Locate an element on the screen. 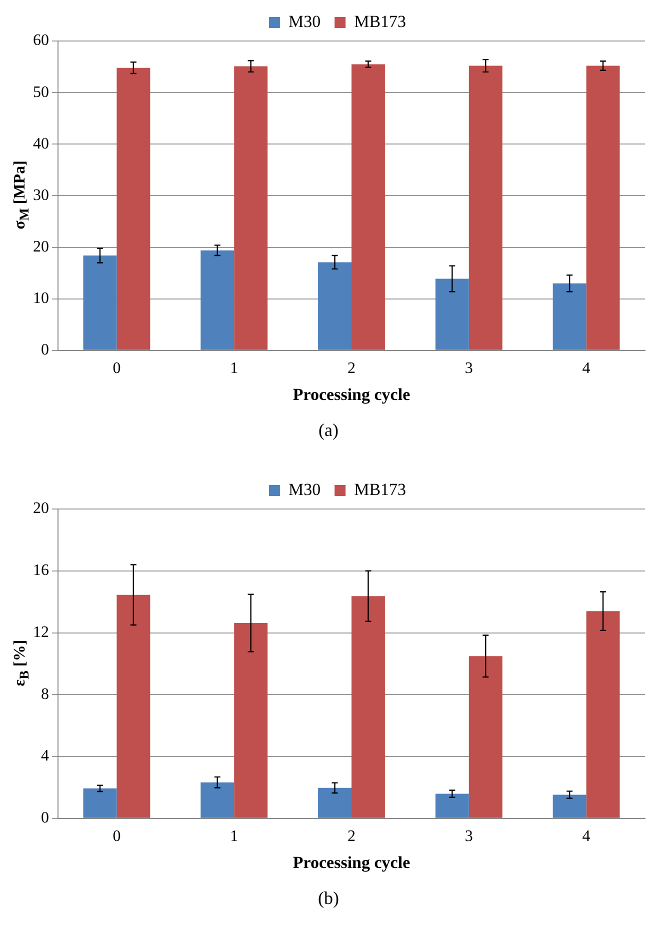 This screenshot has height=936, width=657. text: (b) is located at coordinates (328, 898).